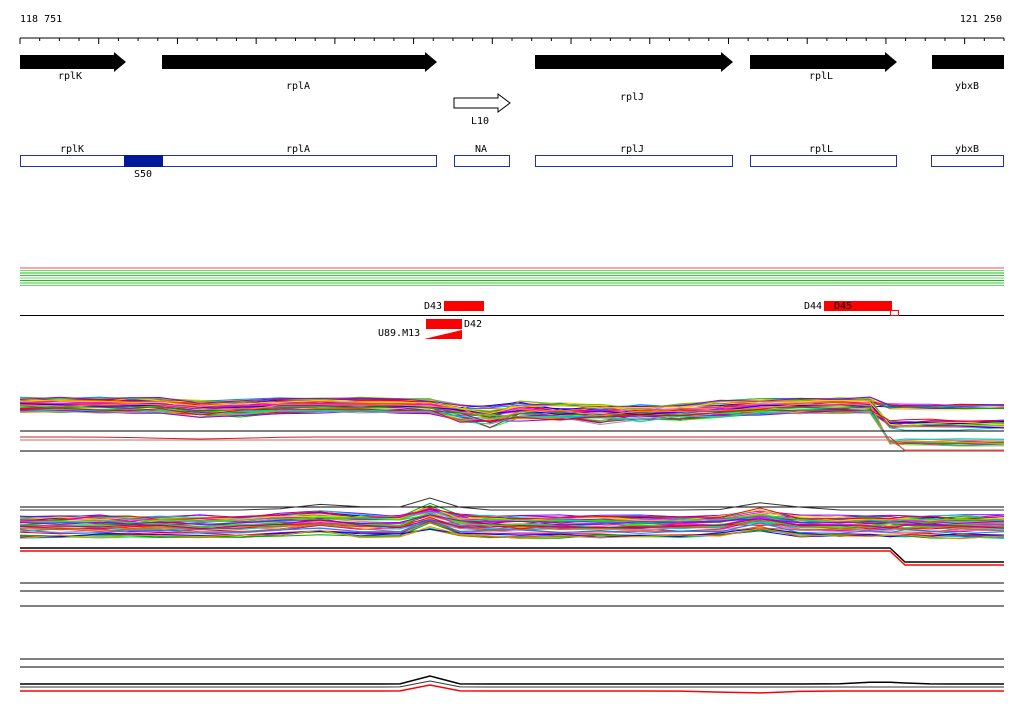  I want to click on gene-label-ybxb: ybxB, so click(967, 86).